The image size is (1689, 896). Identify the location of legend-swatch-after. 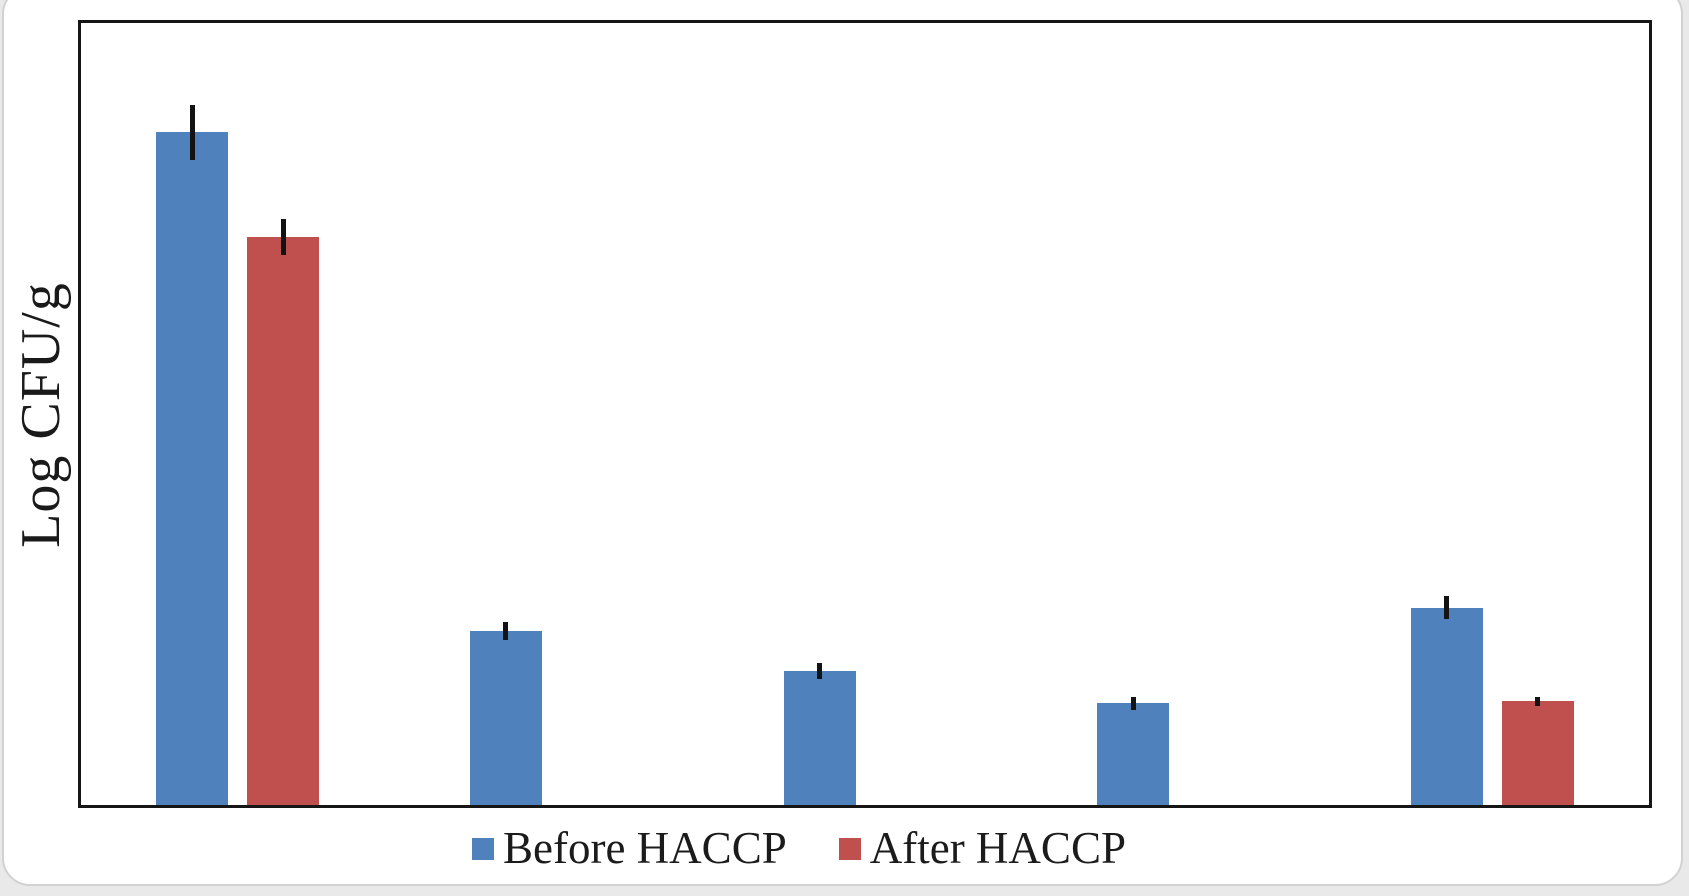
(849, 848).